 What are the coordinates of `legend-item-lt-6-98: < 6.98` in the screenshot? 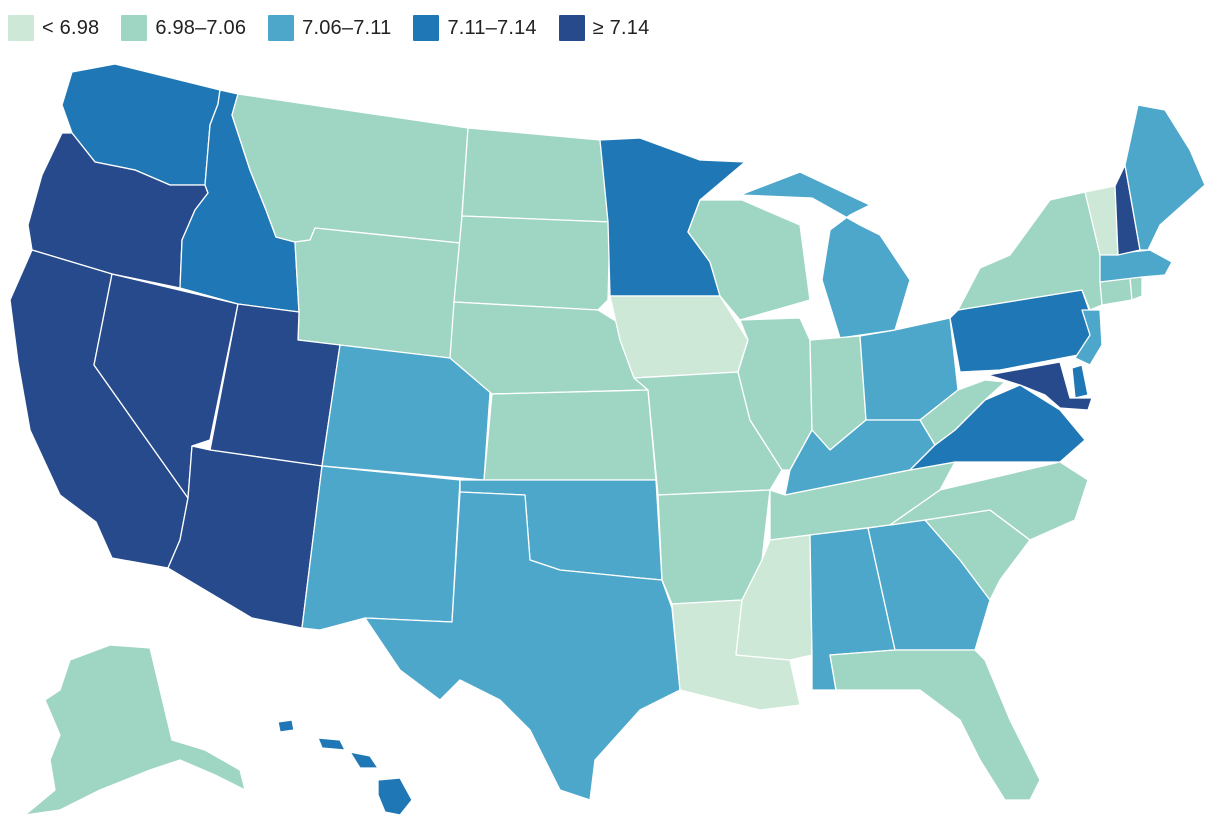 It's located at (53, 28).